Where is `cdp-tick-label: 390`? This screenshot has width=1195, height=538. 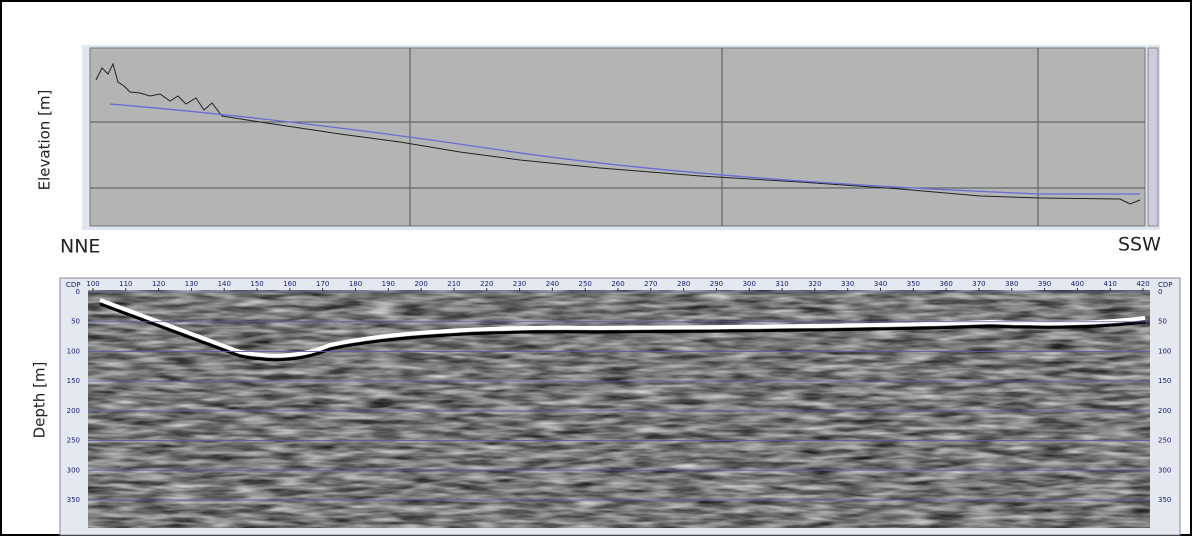 cdp-tick-label: 390 is located at coordinates (1044, 284).